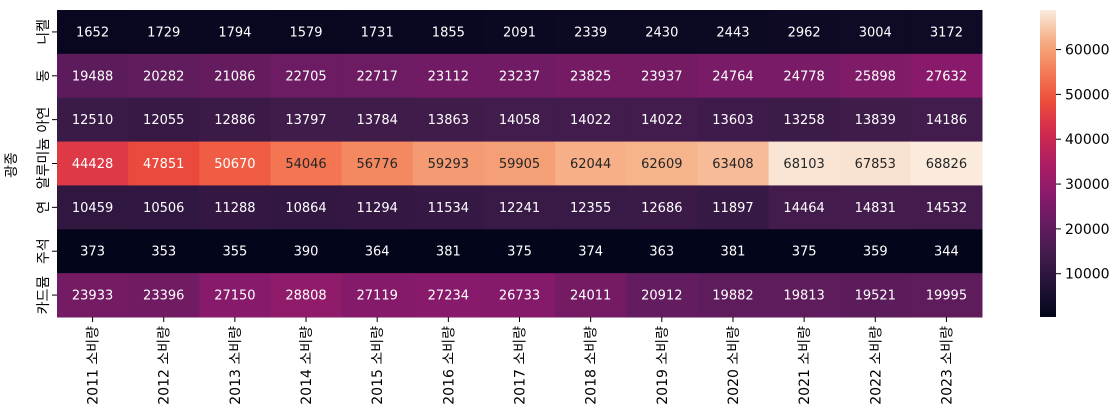 The width and height of the screenshot is (1116, 414). I want to click on cell-value-label: 11294, so click(377, 208).